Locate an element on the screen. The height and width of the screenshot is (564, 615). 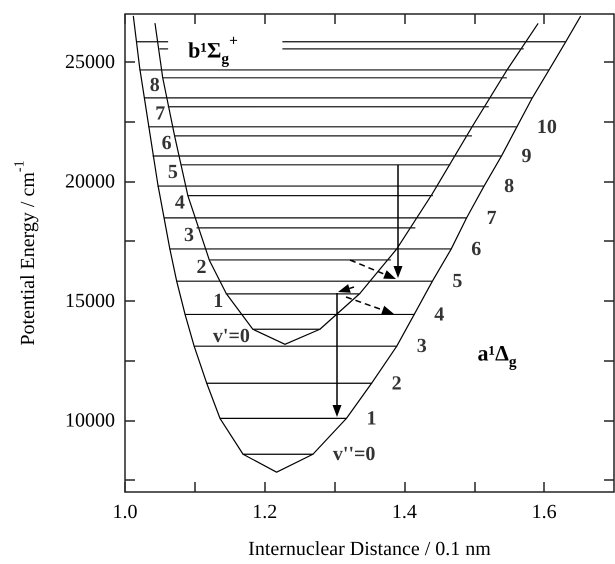
y-tick-label: 20000 is located at coordinates (90, 181).